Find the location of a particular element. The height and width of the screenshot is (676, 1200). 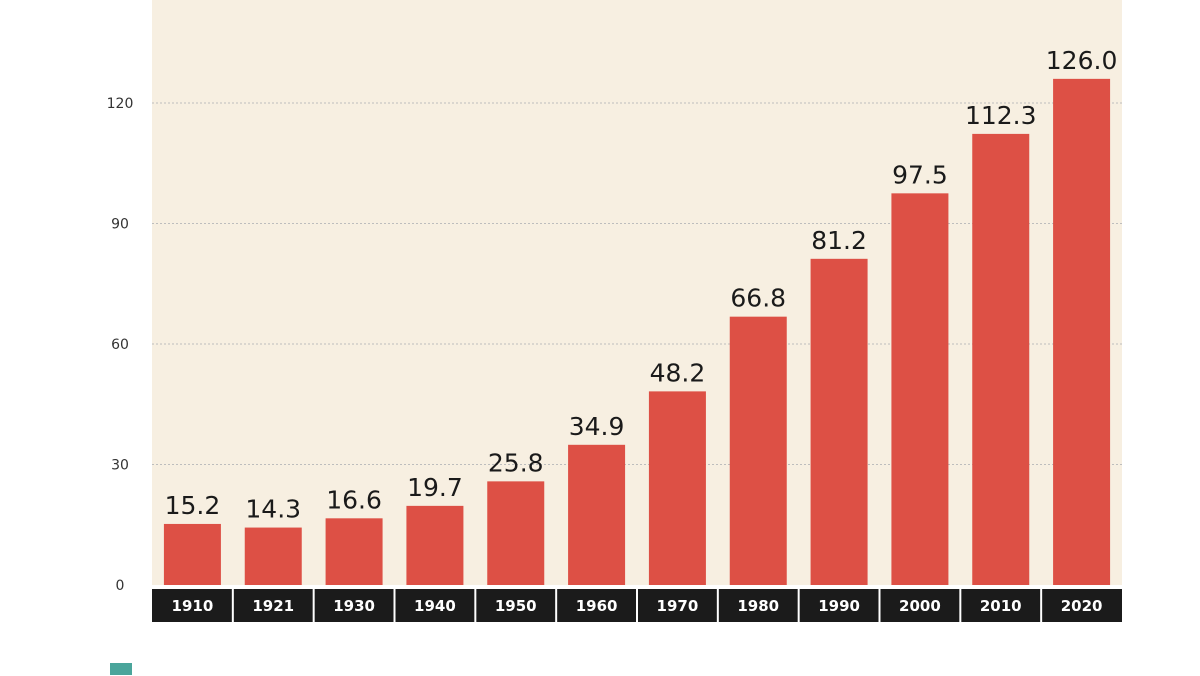

bar-1990 is located at coordinates (839, 421).